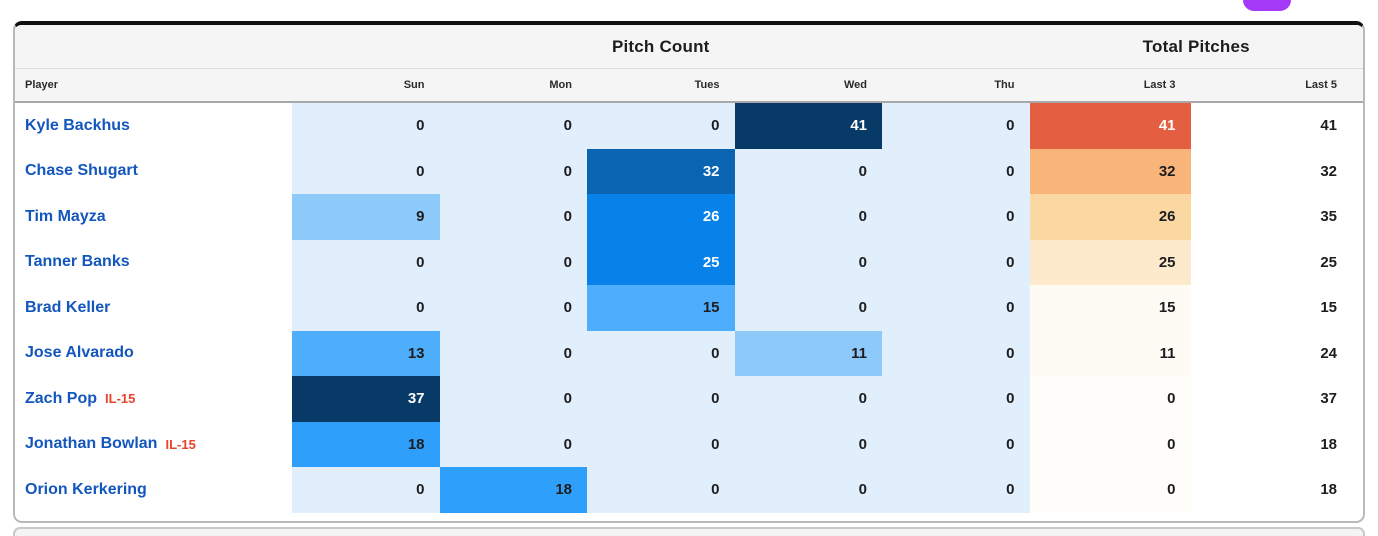 This screenshot has height=536, width=1378. Describe the element at coordinates (661, 217) in the screenshot. I see `day-pitch-cell: 26` at that location.